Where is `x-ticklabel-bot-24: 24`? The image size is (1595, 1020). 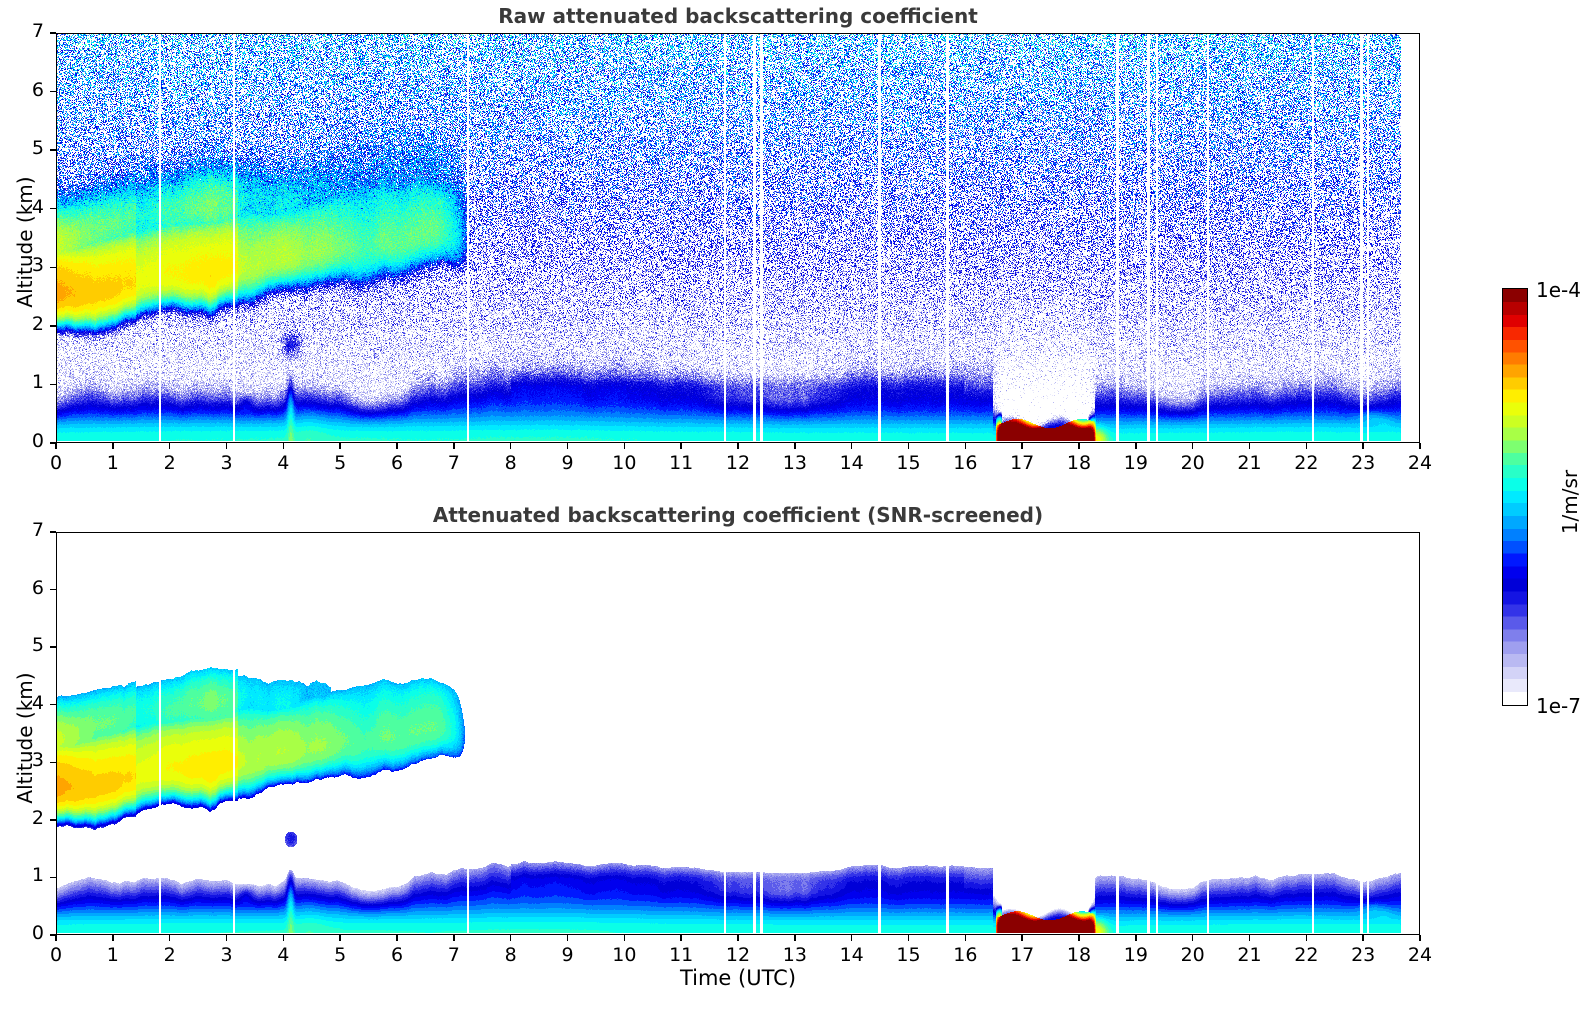
x-ticklabel-bot-24: 24 is located at coordinates (1420, 955).